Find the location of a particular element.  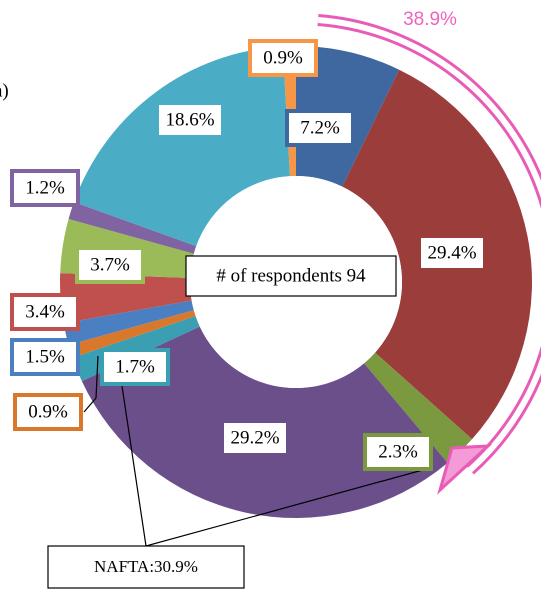

data-label: 1.7% is located at coordinates (135, 366).